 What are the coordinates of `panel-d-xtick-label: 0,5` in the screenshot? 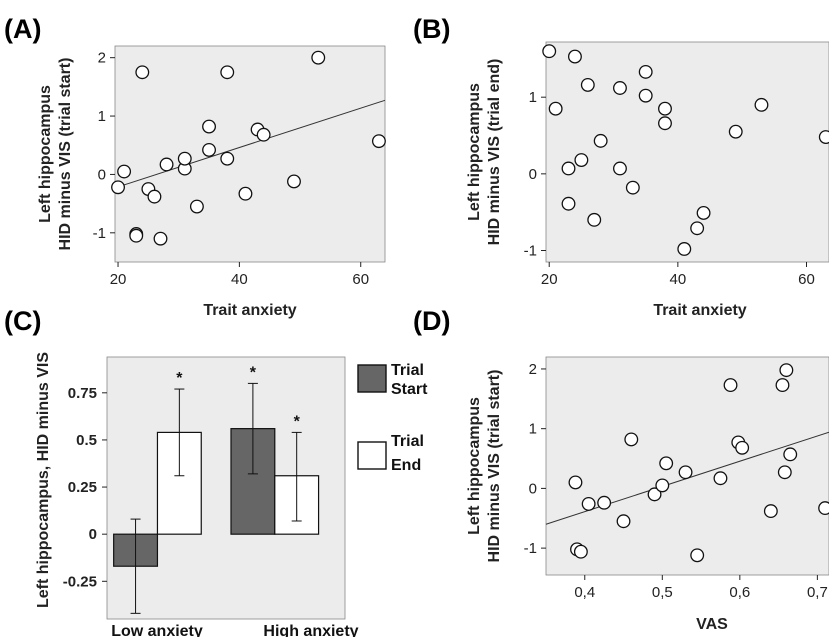 It's located at (662, 592).